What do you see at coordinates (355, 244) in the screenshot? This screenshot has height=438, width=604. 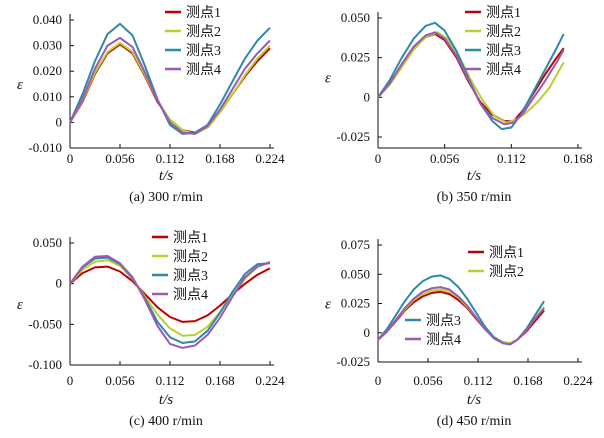 I see `y-tick-label: 0.075` at bounding box center [355, 244].